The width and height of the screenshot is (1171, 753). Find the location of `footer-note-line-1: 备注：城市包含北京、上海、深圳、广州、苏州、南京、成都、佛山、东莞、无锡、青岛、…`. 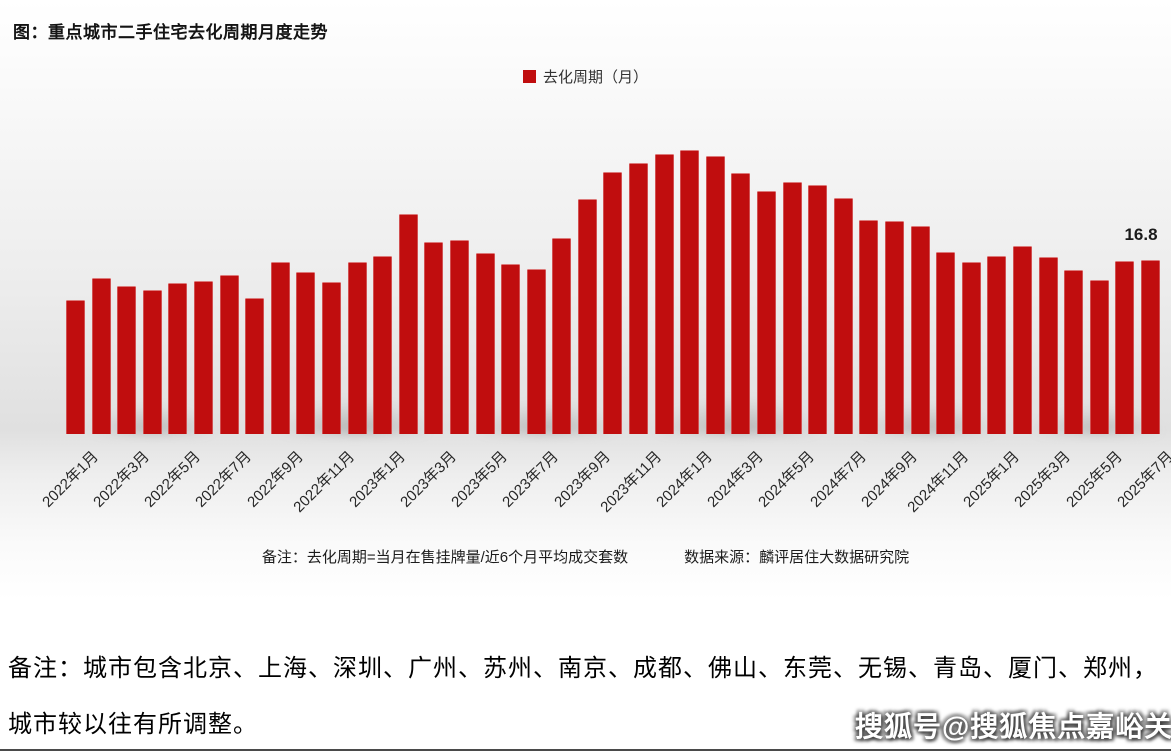

footer-note-line-1: 备注：城市包含北京、上海、深圳、广州、苏州、南京、成都、佛山、东莞、无锡、青岛、… is located at coordinates (583, 669).